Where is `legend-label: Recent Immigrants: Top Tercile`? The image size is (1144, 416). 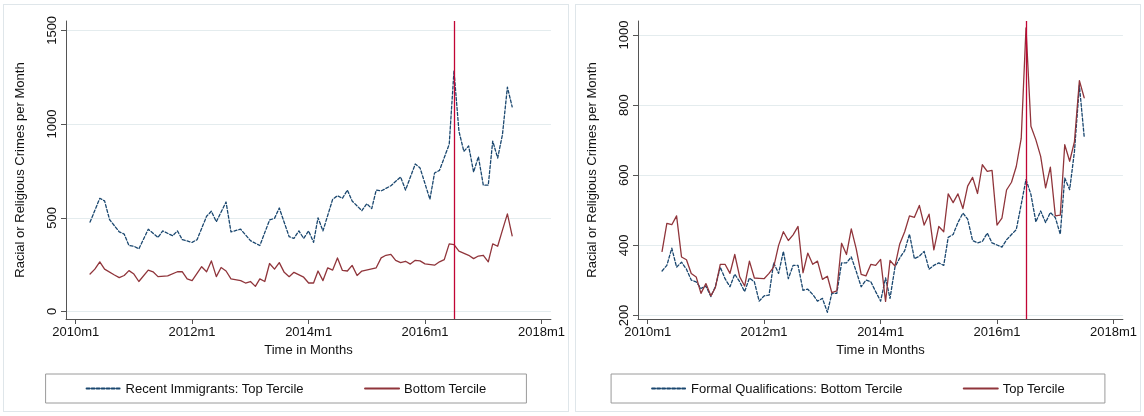
legend-label: Recent Immigrants: Top Tercile is located at coordinates (214, 388).